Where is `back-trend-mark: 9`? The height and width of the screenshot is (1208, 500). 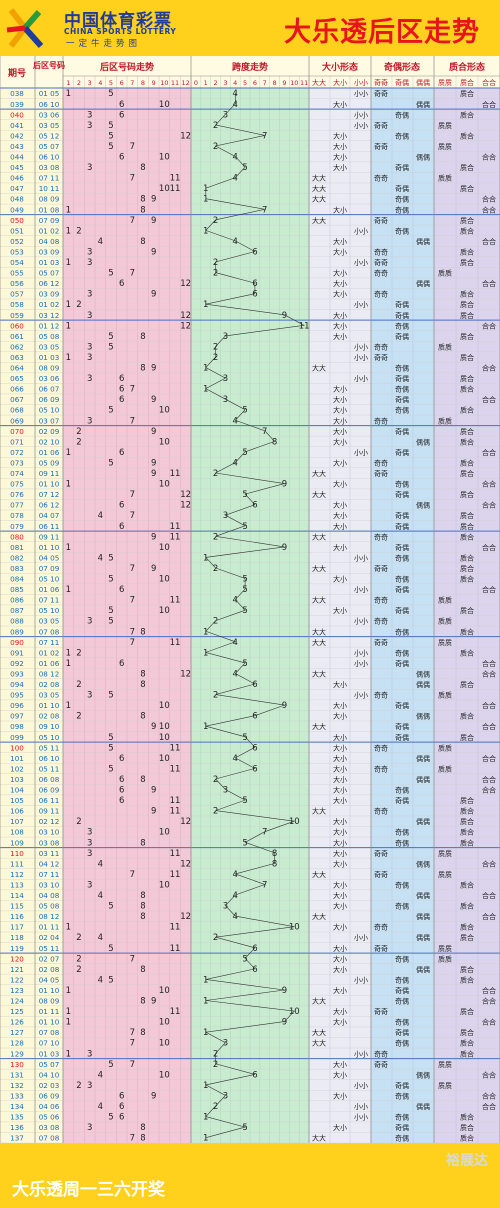 back-trend-mark: 9 is located at coordinates (153, 463).